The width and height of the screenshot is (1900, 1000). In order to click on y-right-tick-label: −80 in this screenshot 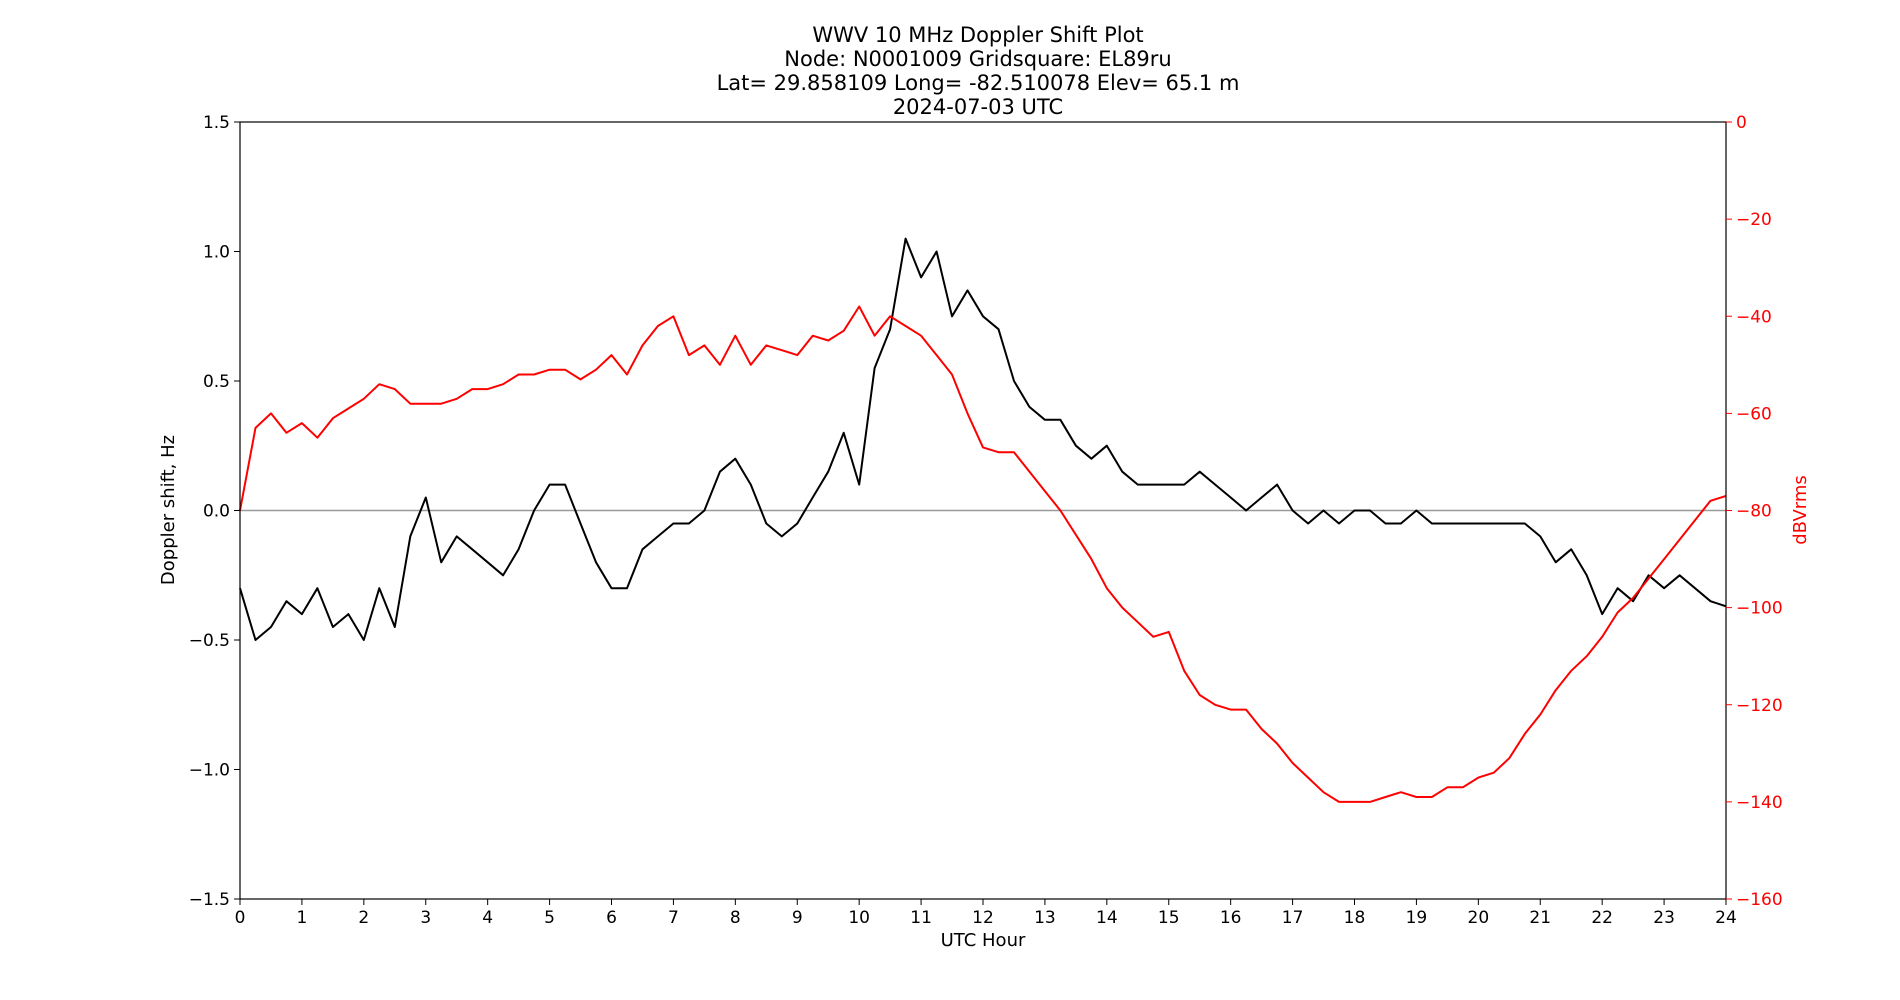, I will do `click(1754, 512)`.